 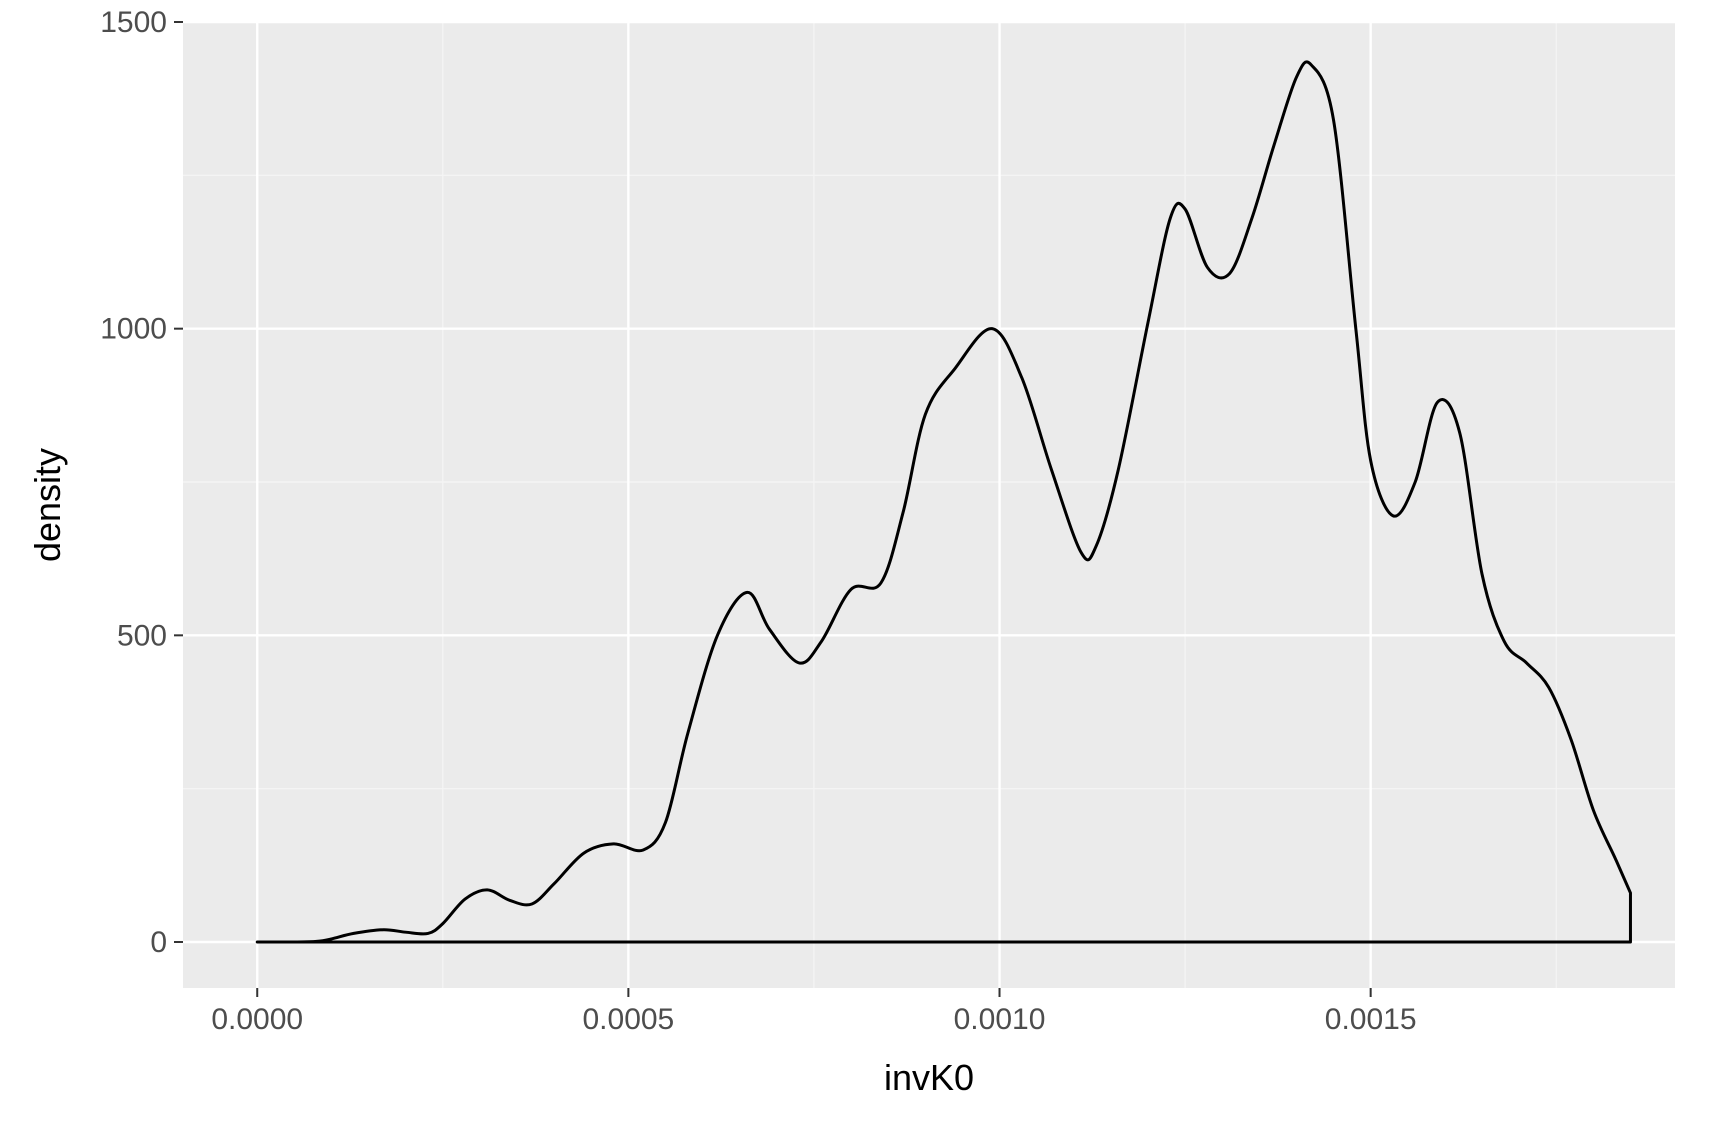 I want to click on y-tick-label: 1500, so click(x=133, y=22).